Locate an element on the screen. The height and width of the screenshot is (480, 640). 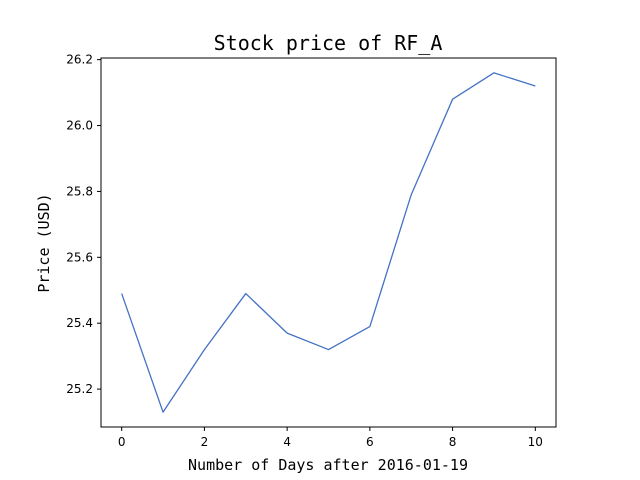
y-tick-label: 25.8 is located at coordinates (79, 191).